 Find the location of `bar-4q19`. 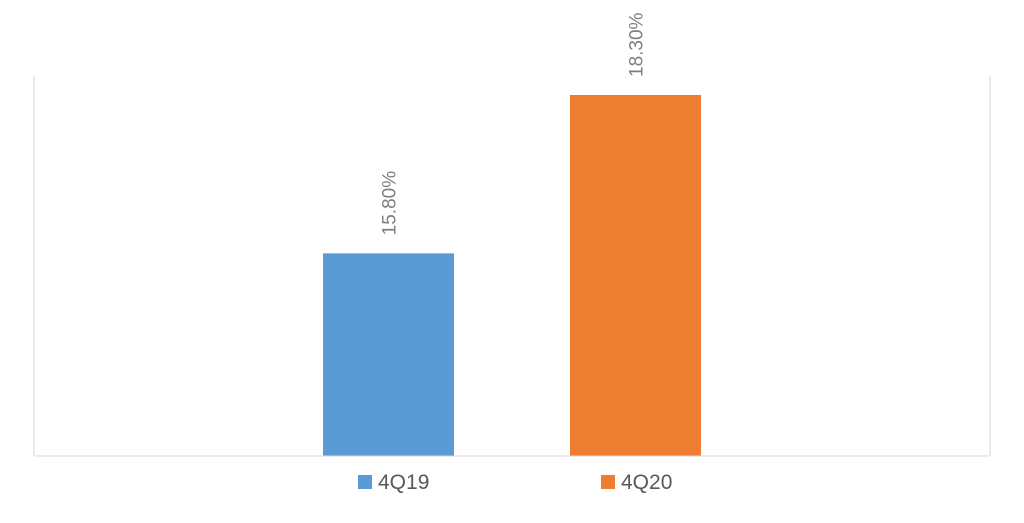

bar-4q19 is located at coordinates (388, 354).